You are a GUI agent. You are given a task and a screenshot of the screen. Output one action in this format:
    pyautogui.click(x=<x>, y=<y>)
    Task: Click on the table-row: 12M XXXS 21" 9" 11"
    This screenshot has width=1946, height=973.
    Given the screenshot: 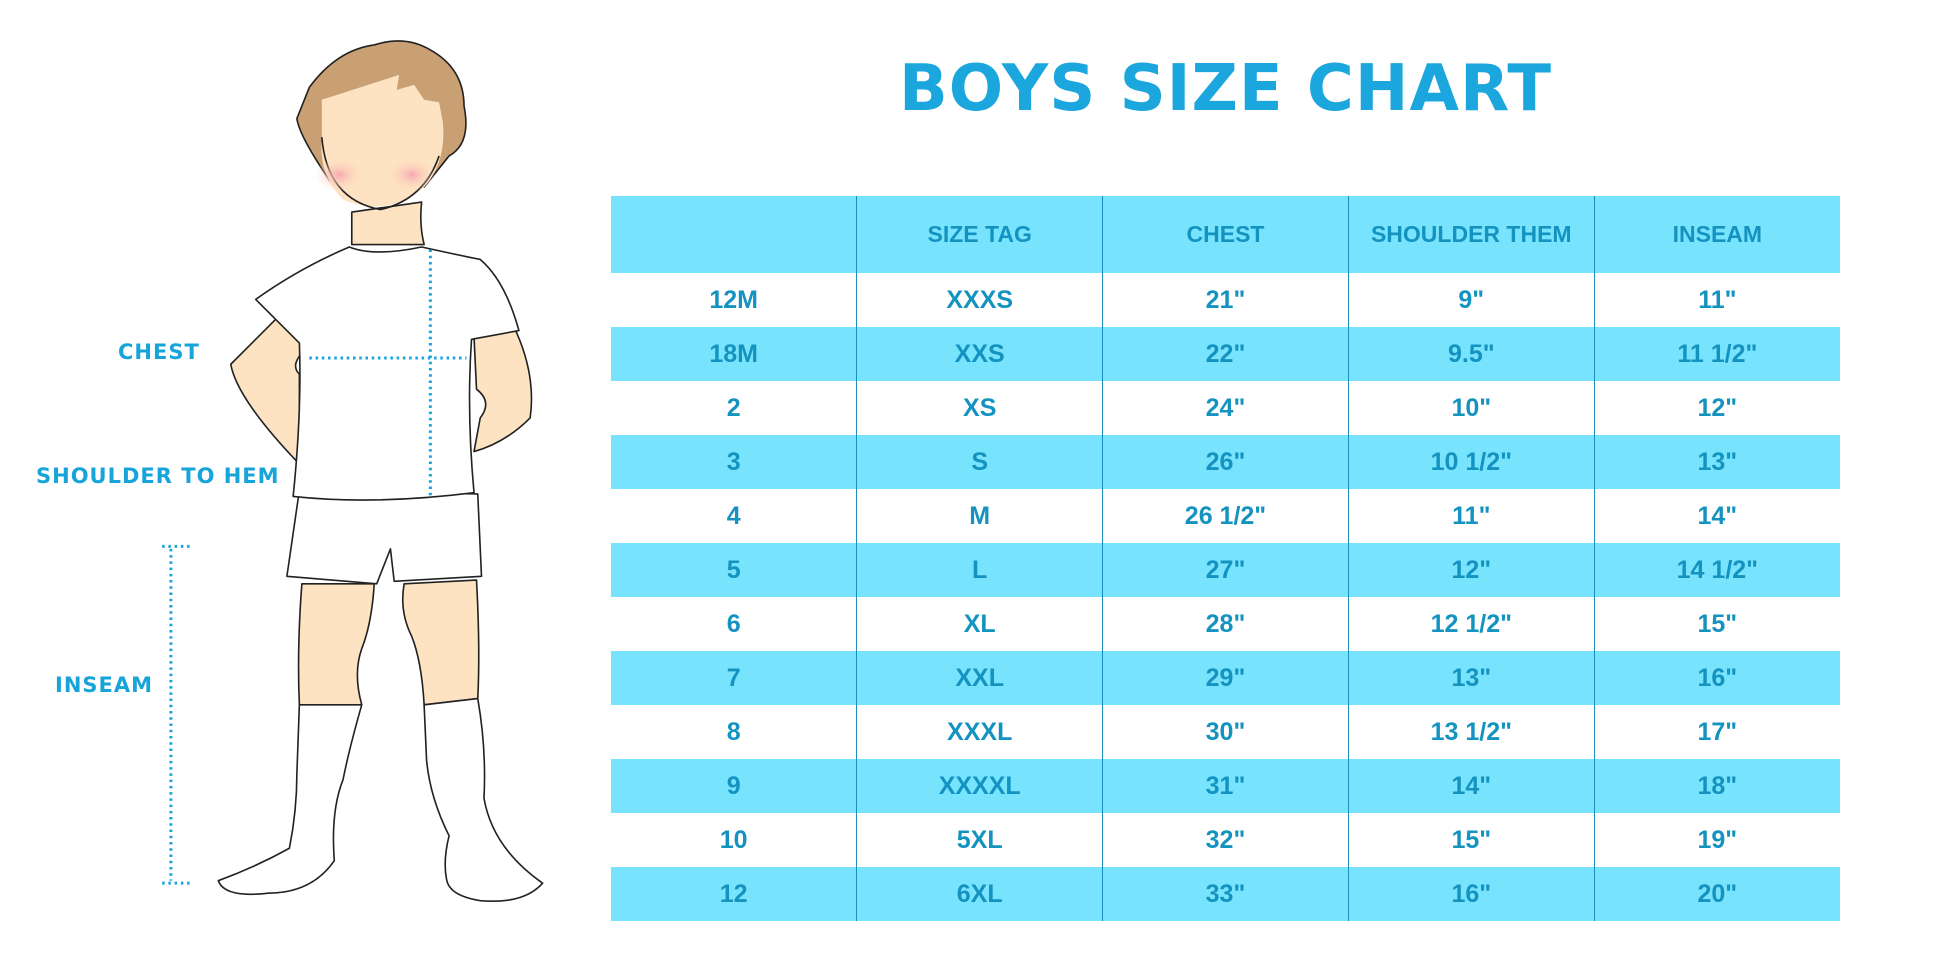 What is the action you would take?
    pyautogui.click(x=1225, y=300)
    